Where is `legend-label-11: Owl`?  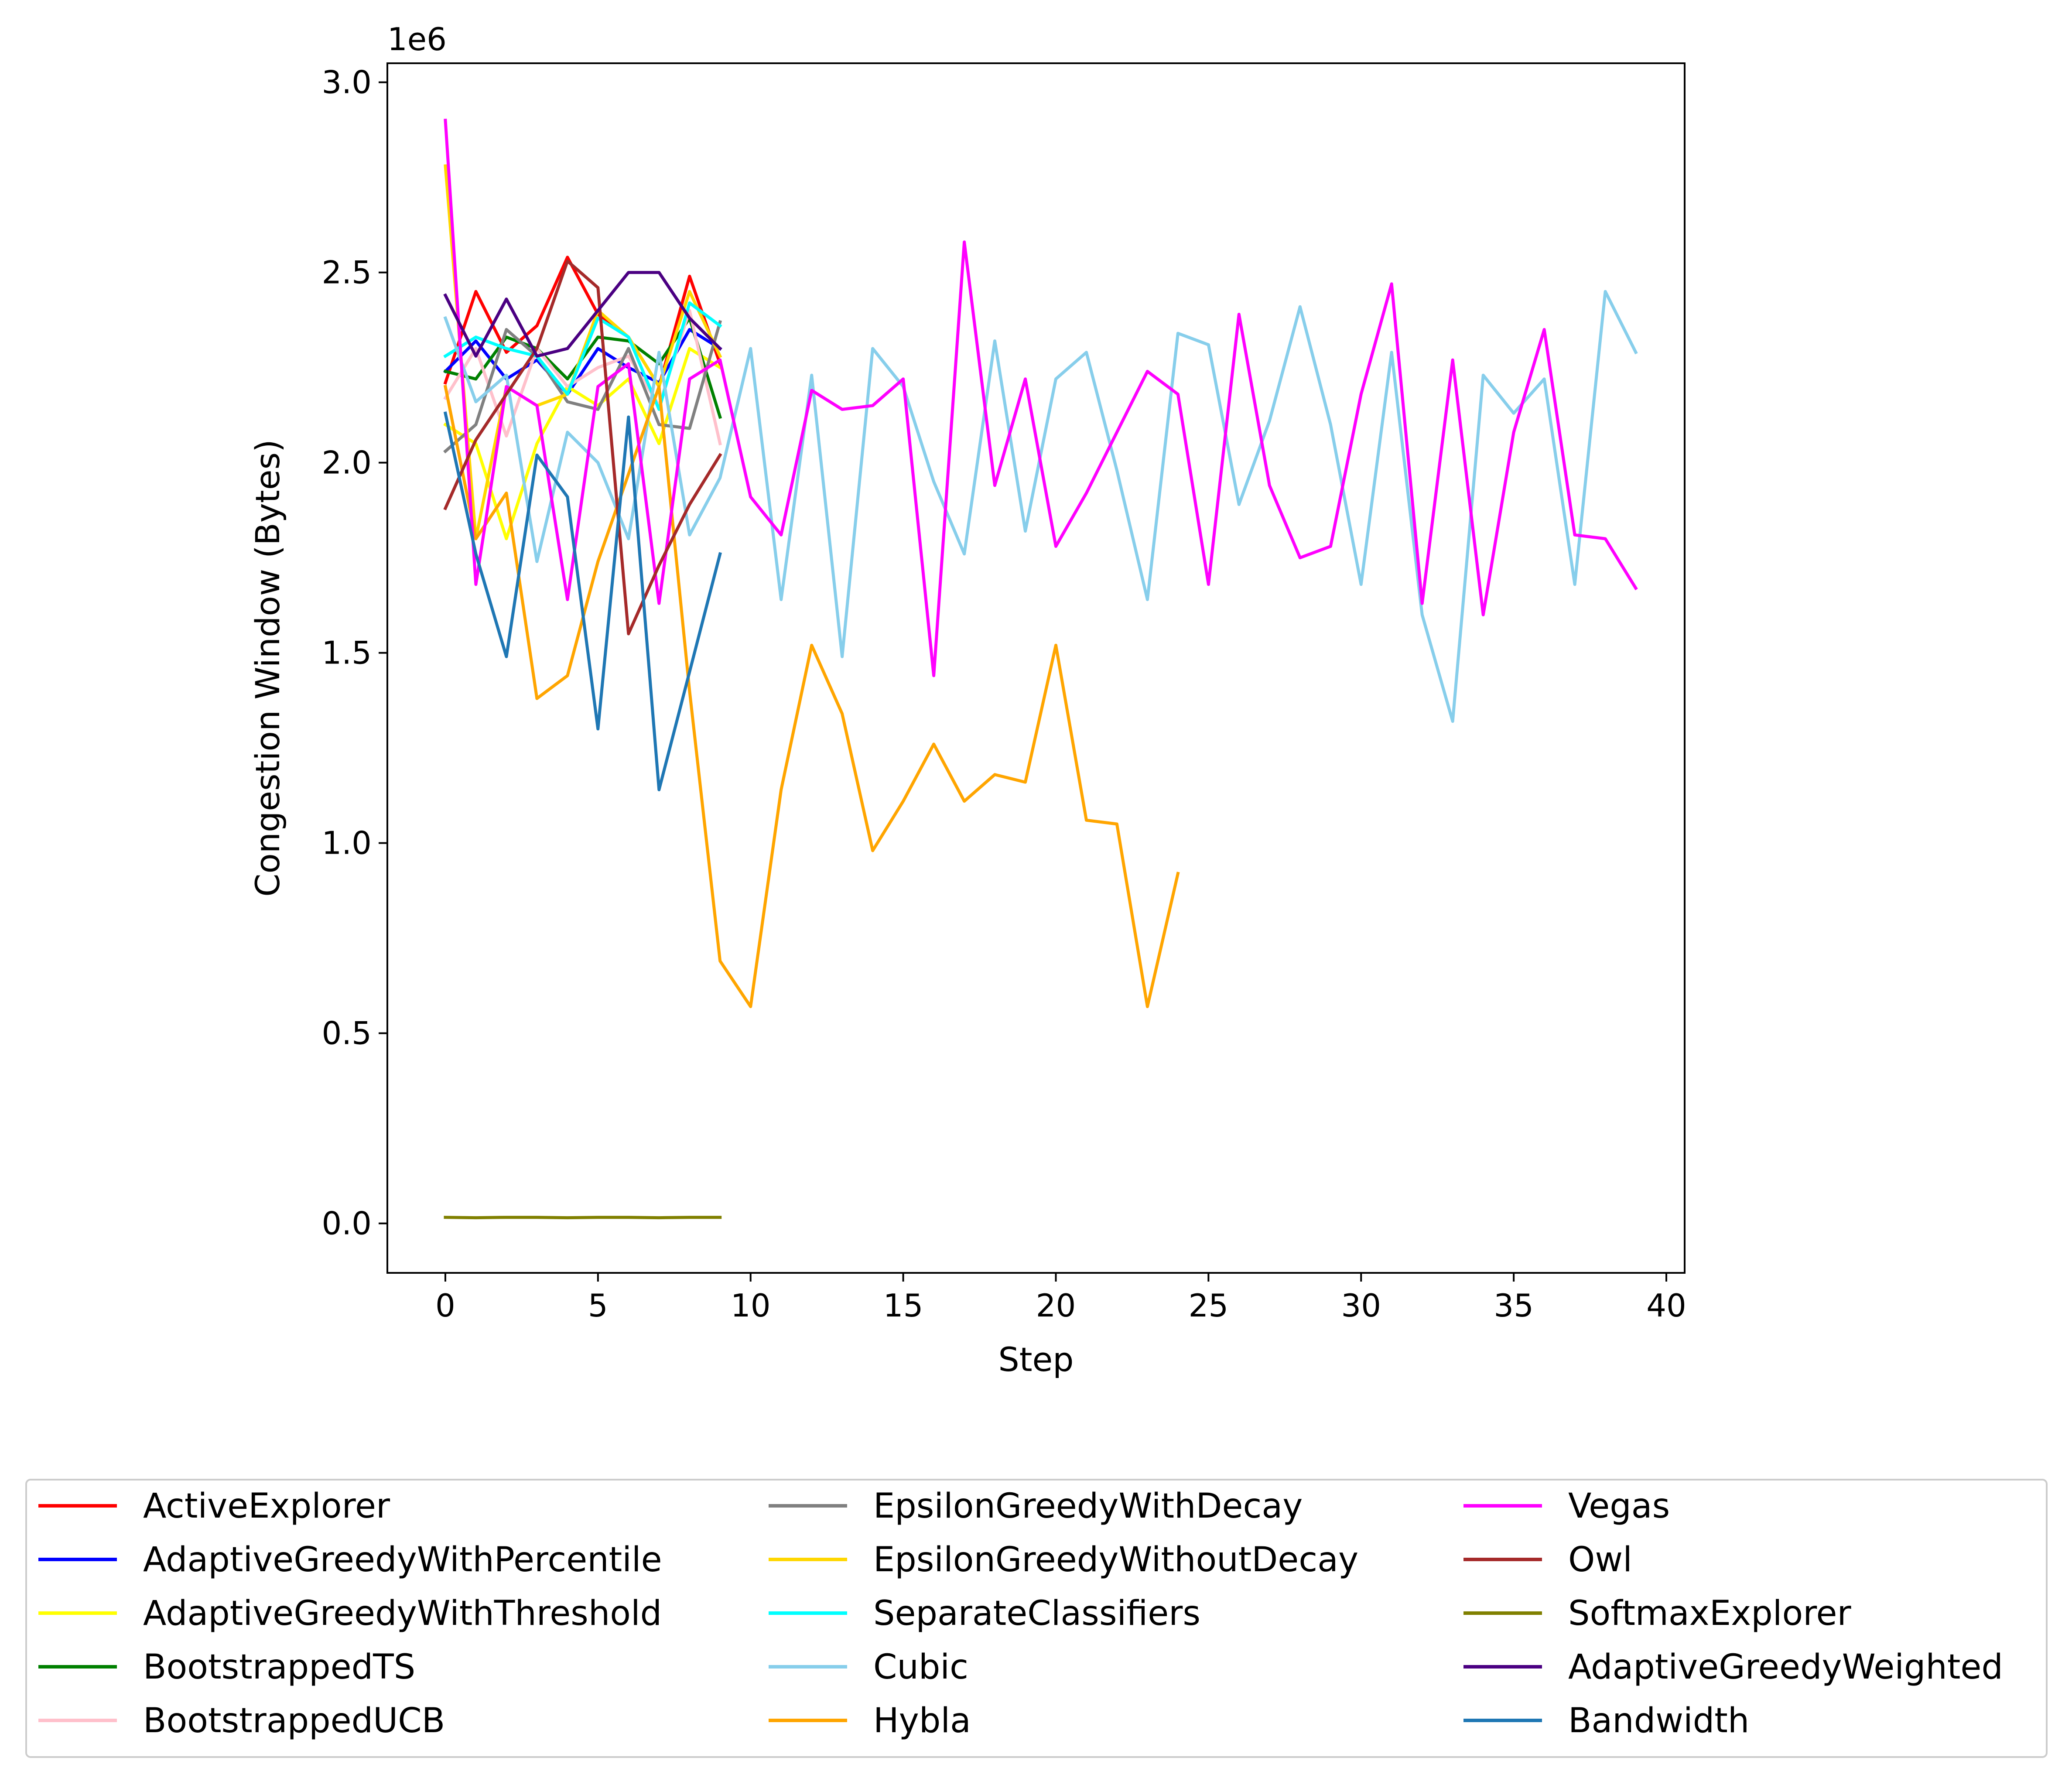 legend-label-11: Owl is located at coordinates (1600, 1560).